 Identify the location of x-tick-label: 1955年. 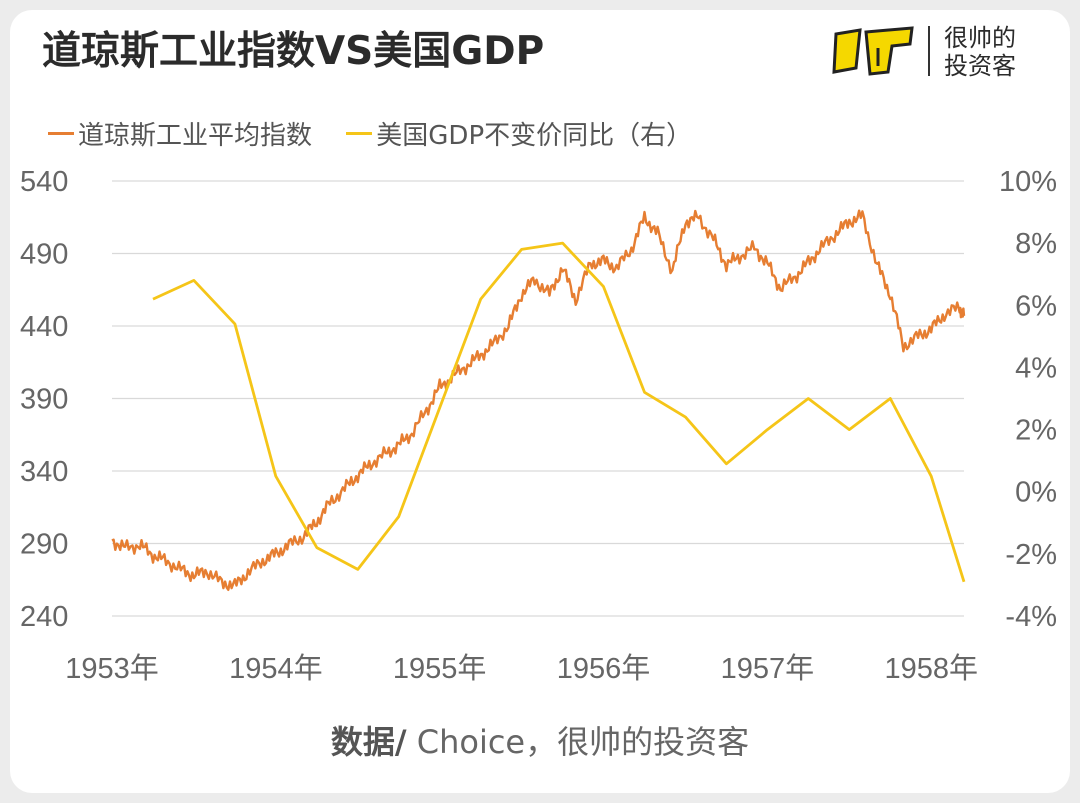
(440, 668).